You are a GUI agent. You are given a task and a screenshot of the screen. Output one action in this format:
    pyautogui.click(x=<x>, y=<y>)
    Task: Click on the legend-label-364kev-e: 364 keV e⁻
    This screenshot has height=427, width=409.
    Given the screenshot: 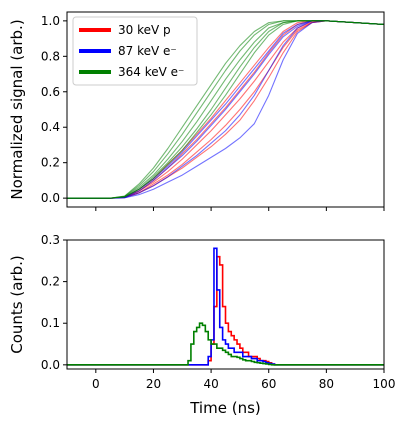 What is the action you would take?
    pyautogui.click(x=151, y=72)
    